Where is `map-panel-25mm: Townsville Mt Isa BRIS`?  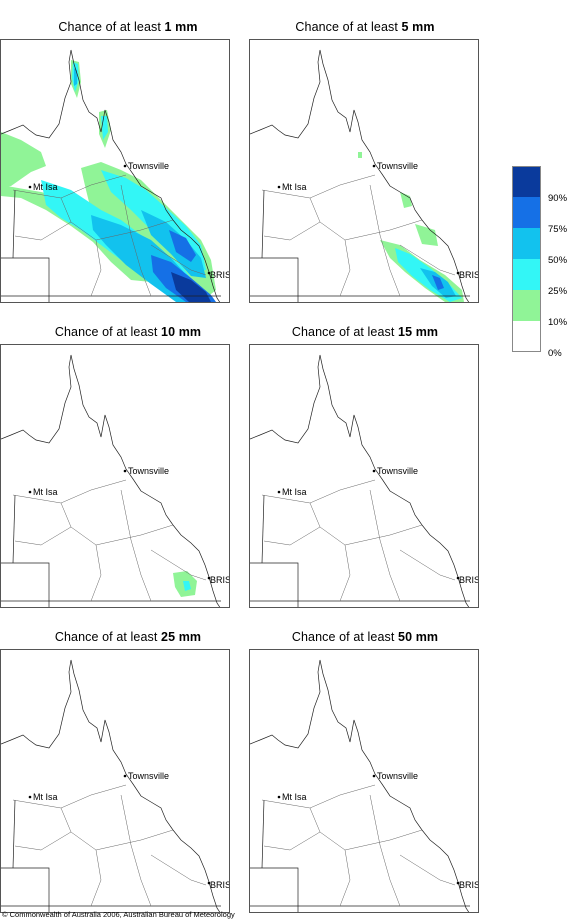
map-panel-25mm: Townsville Mt Isa BRIS is located at coordinates (115, 781).